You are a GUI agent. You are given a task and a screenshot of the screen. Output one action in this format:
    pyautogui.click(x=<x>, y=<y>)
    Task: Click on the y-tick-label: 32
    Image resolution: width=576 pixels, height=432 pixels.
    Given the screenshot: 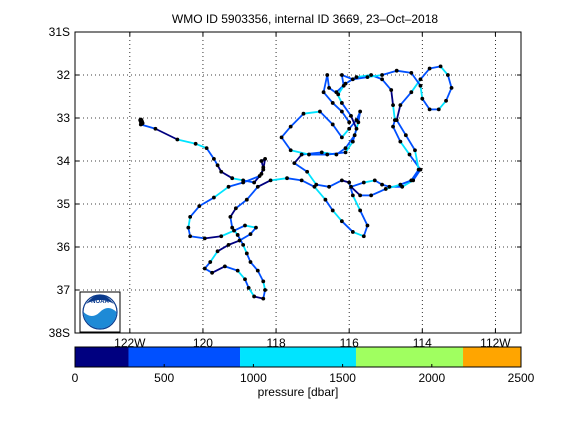 What is the action you would take?
    pyautogui.click(x=64, y=75)
    